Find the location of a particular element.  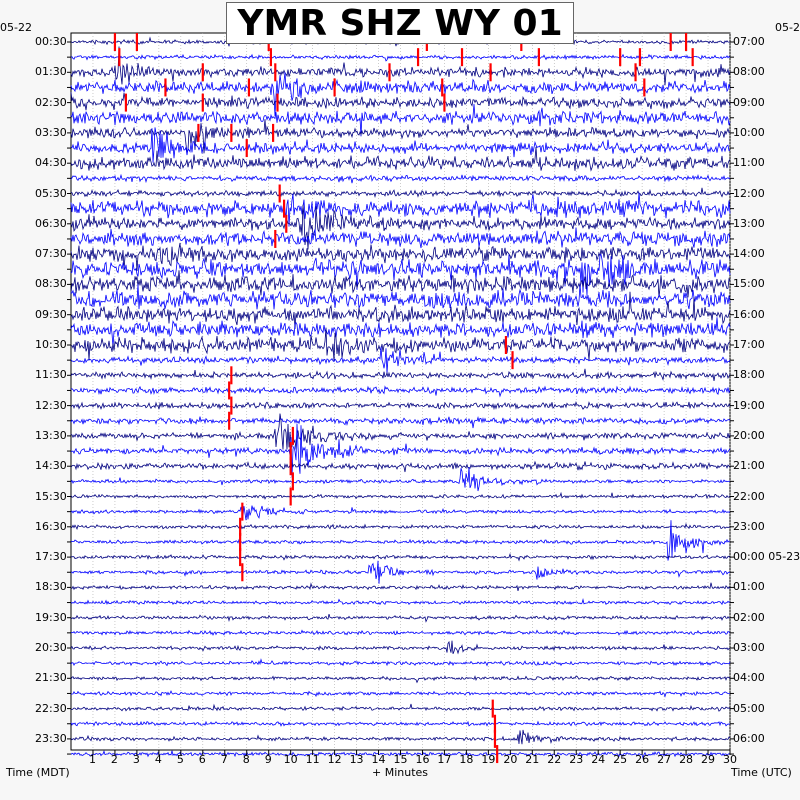

right-time-label: 03:00 is located at coordinates (749, 647).